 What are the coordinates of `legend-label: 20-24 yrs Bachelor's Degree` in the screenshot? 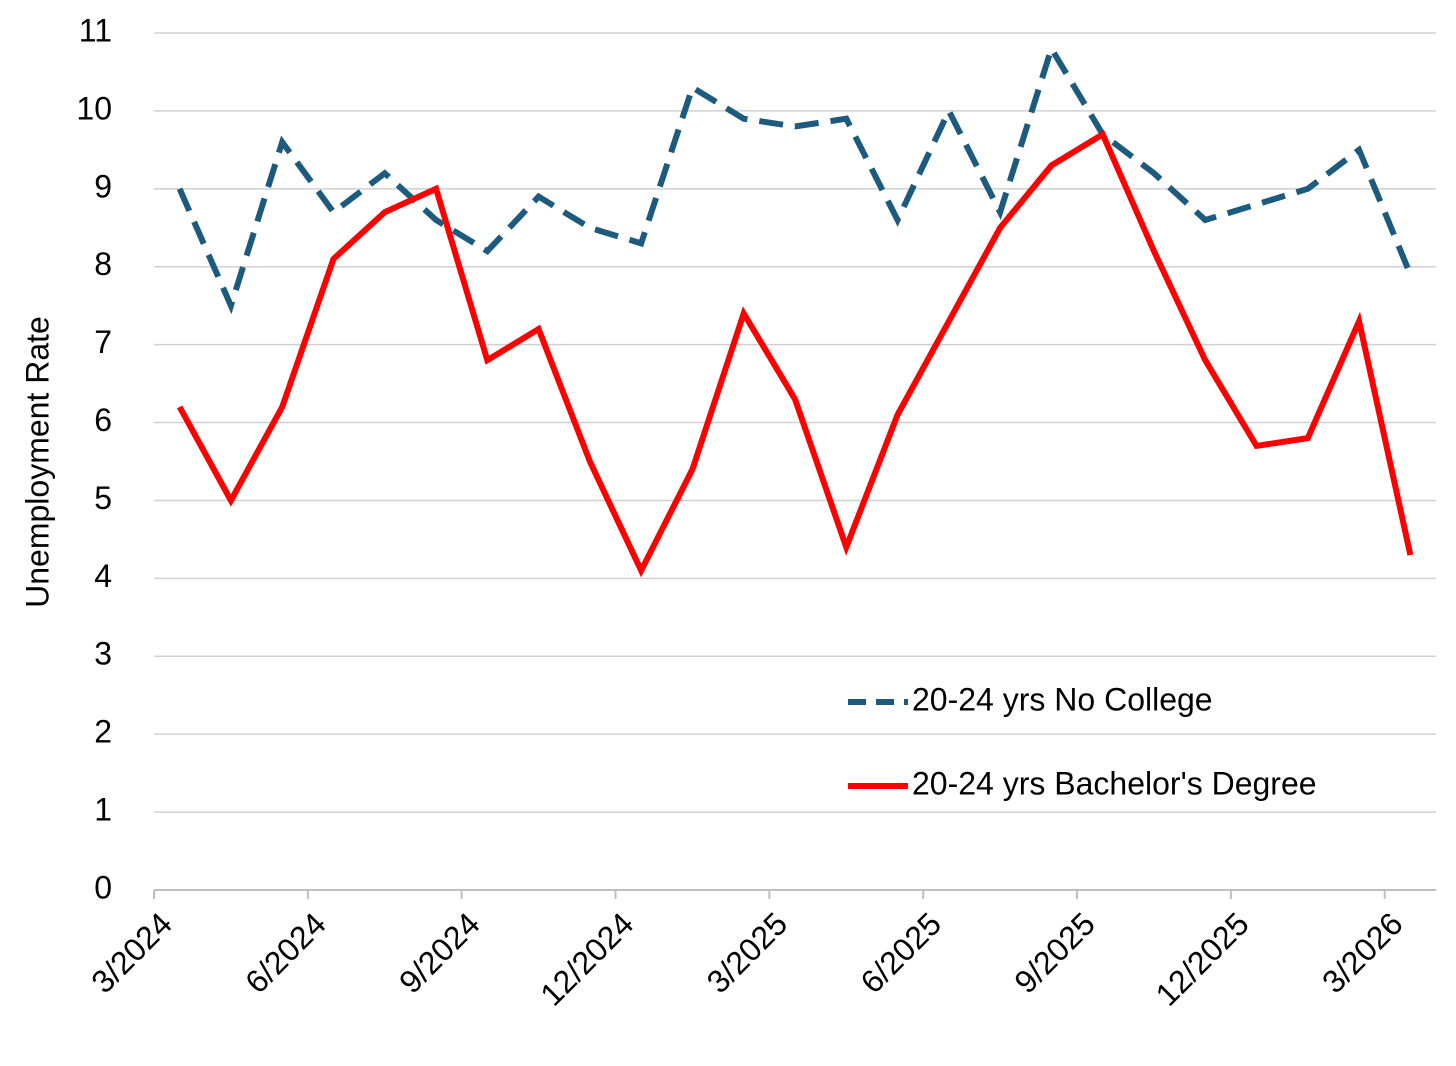 It's located at (1114, 783).